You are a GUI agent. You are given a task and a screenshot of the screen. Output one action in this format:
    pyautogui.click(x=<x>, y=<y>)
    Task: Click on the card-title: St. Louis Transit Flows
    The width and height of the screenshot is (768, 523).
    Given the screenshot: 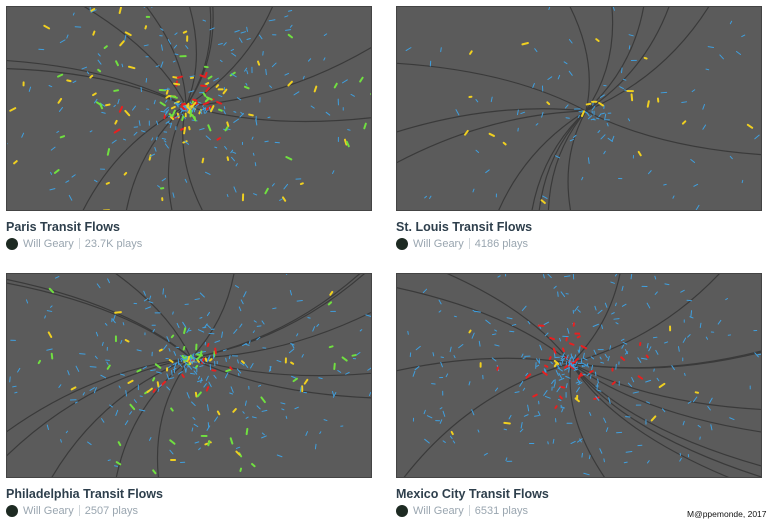 What is the action you would take?
    pyautogui.click(x=464, y=227)
    